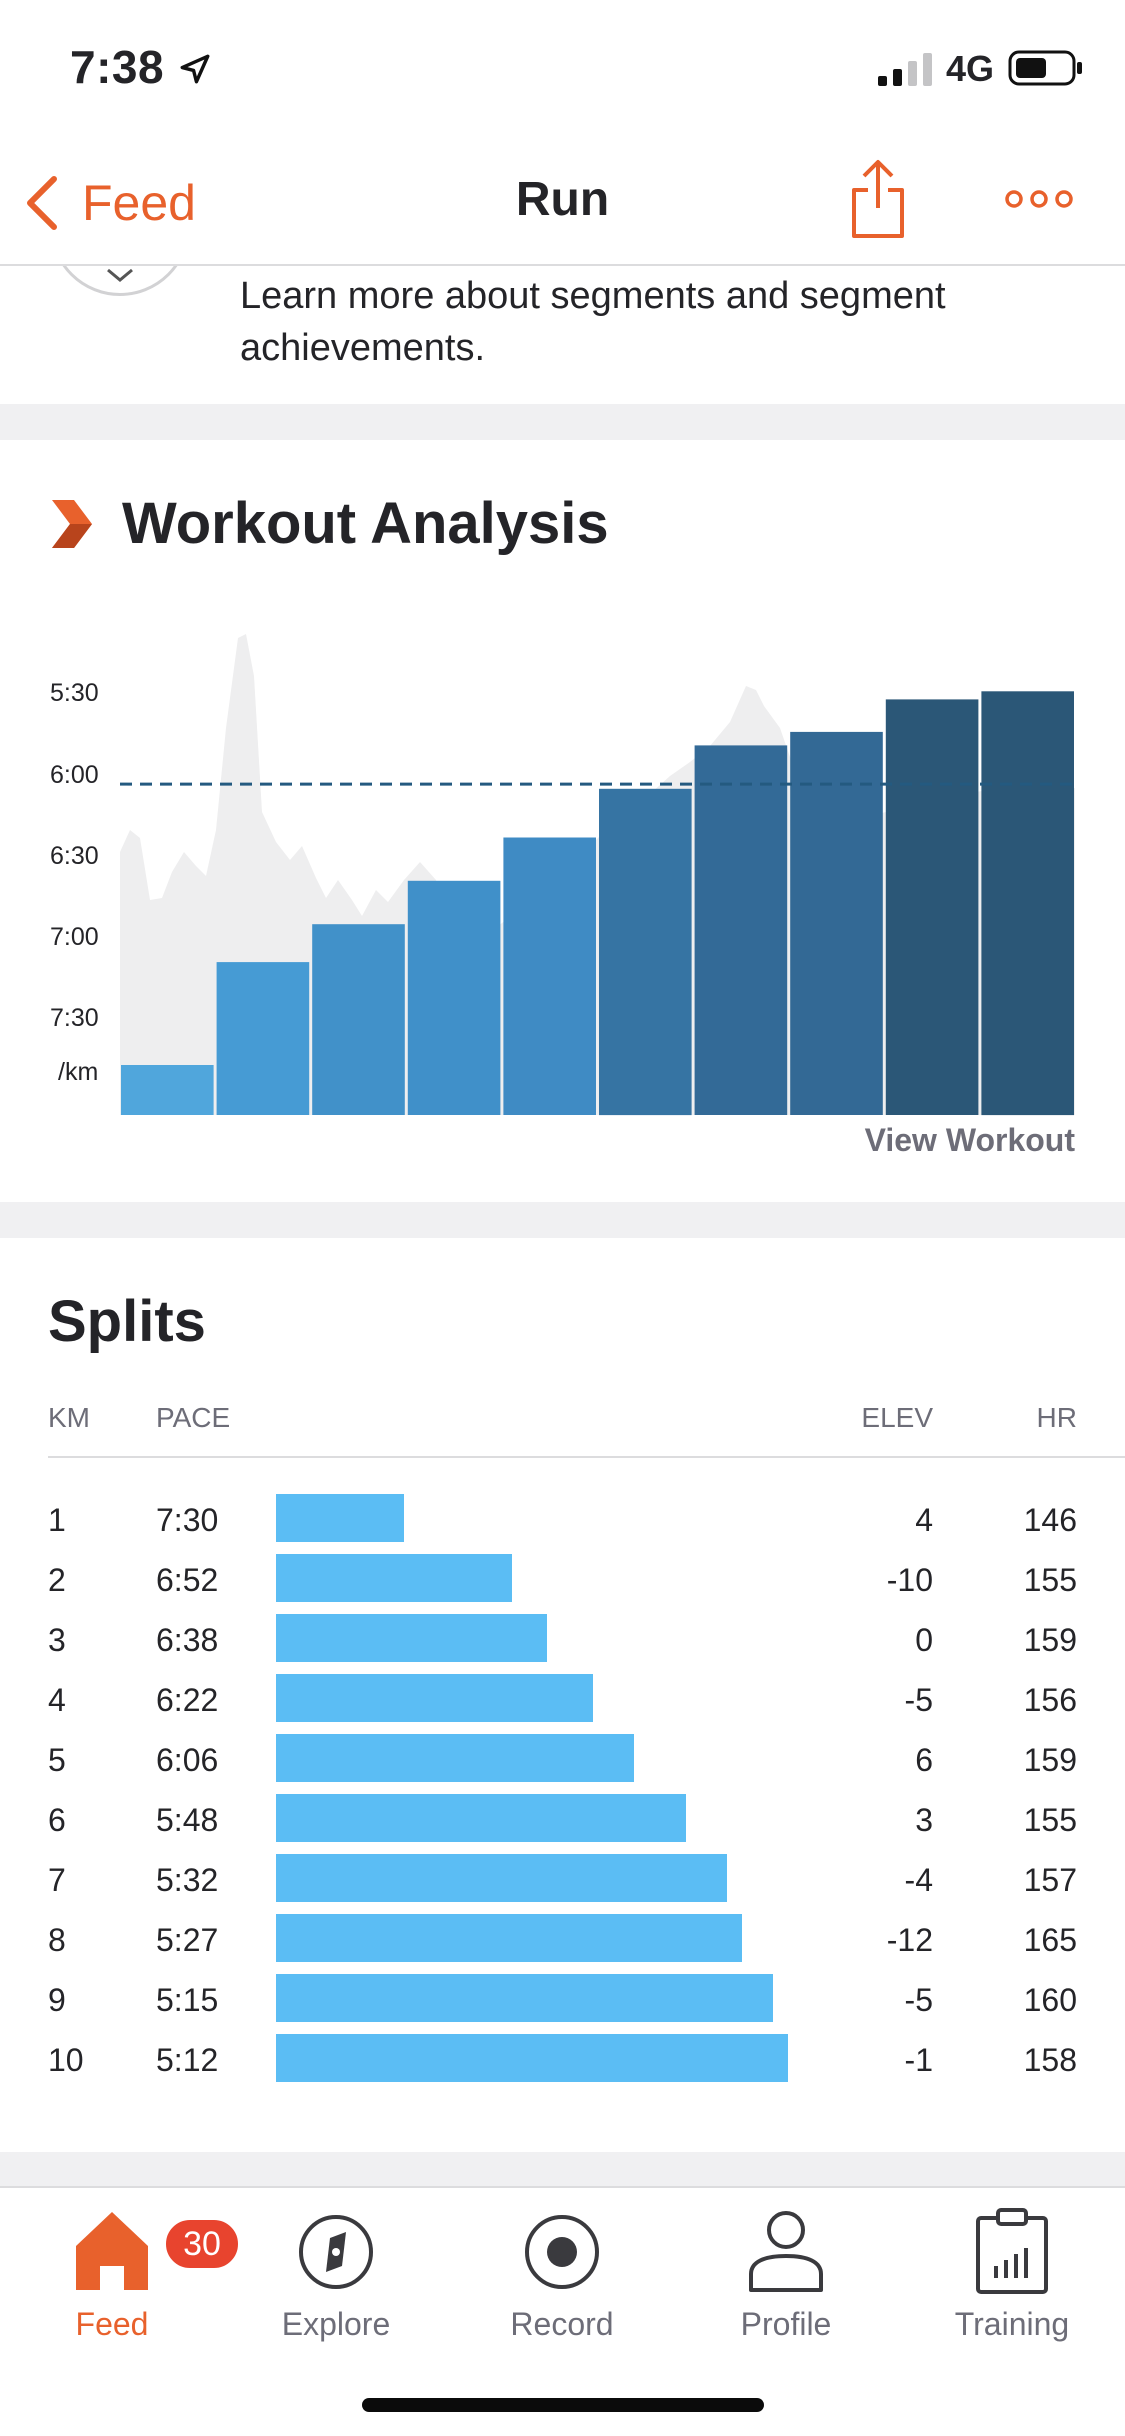  Describe the element at coordinates (897, 1417) in the screenshot. I see `elev-header: ELEV` at that location.